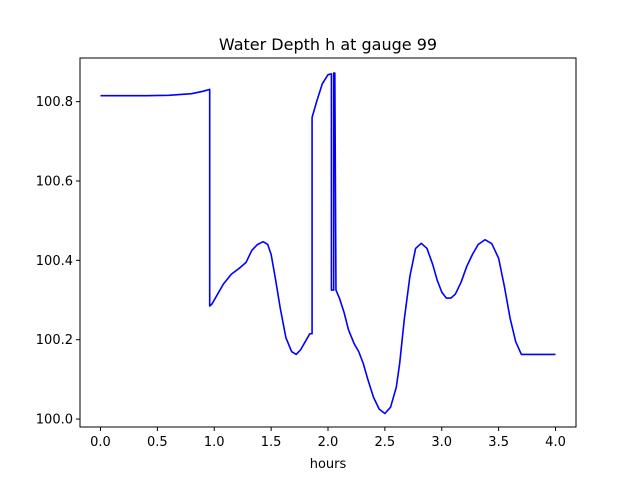 The image size is (640, 480). I want to click on x-axis-label: hours, so click(328, 464).